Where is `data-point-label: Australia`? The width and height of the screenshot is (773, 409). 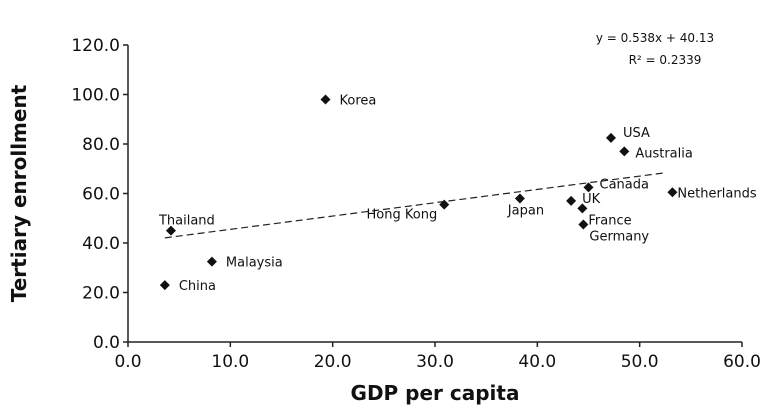
data-point-label: Australia is located at coordinates (664, 153).